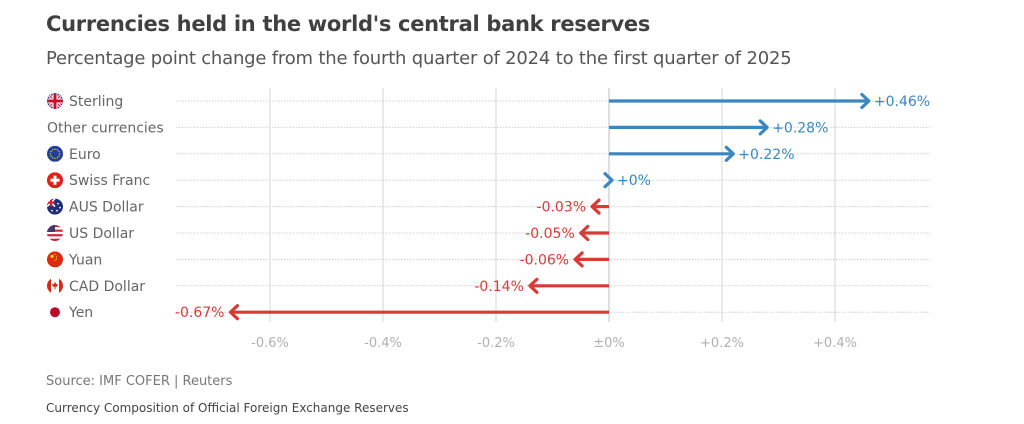 The image size is (1024, 424). Describe the element at coordinates (488, 154) in the screenshot. I see `chart-row: Euro +0.22%` at that location.